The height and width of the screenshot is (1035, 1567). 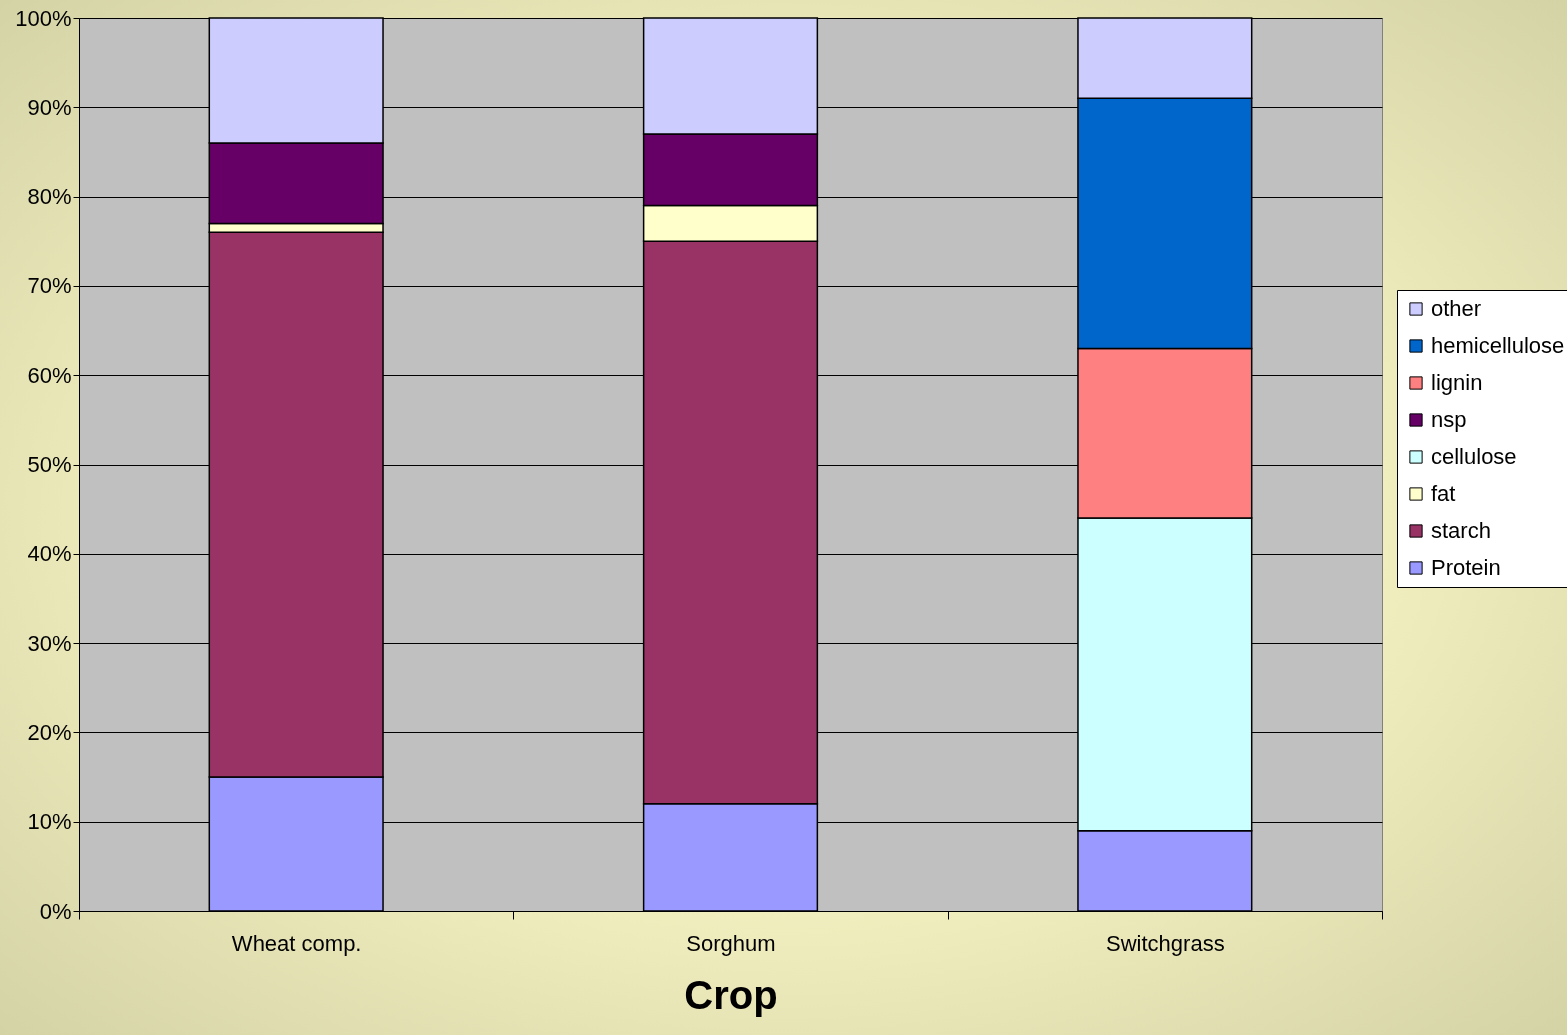 I want to click on legend-label: starch, so click(x=1461, y=530).